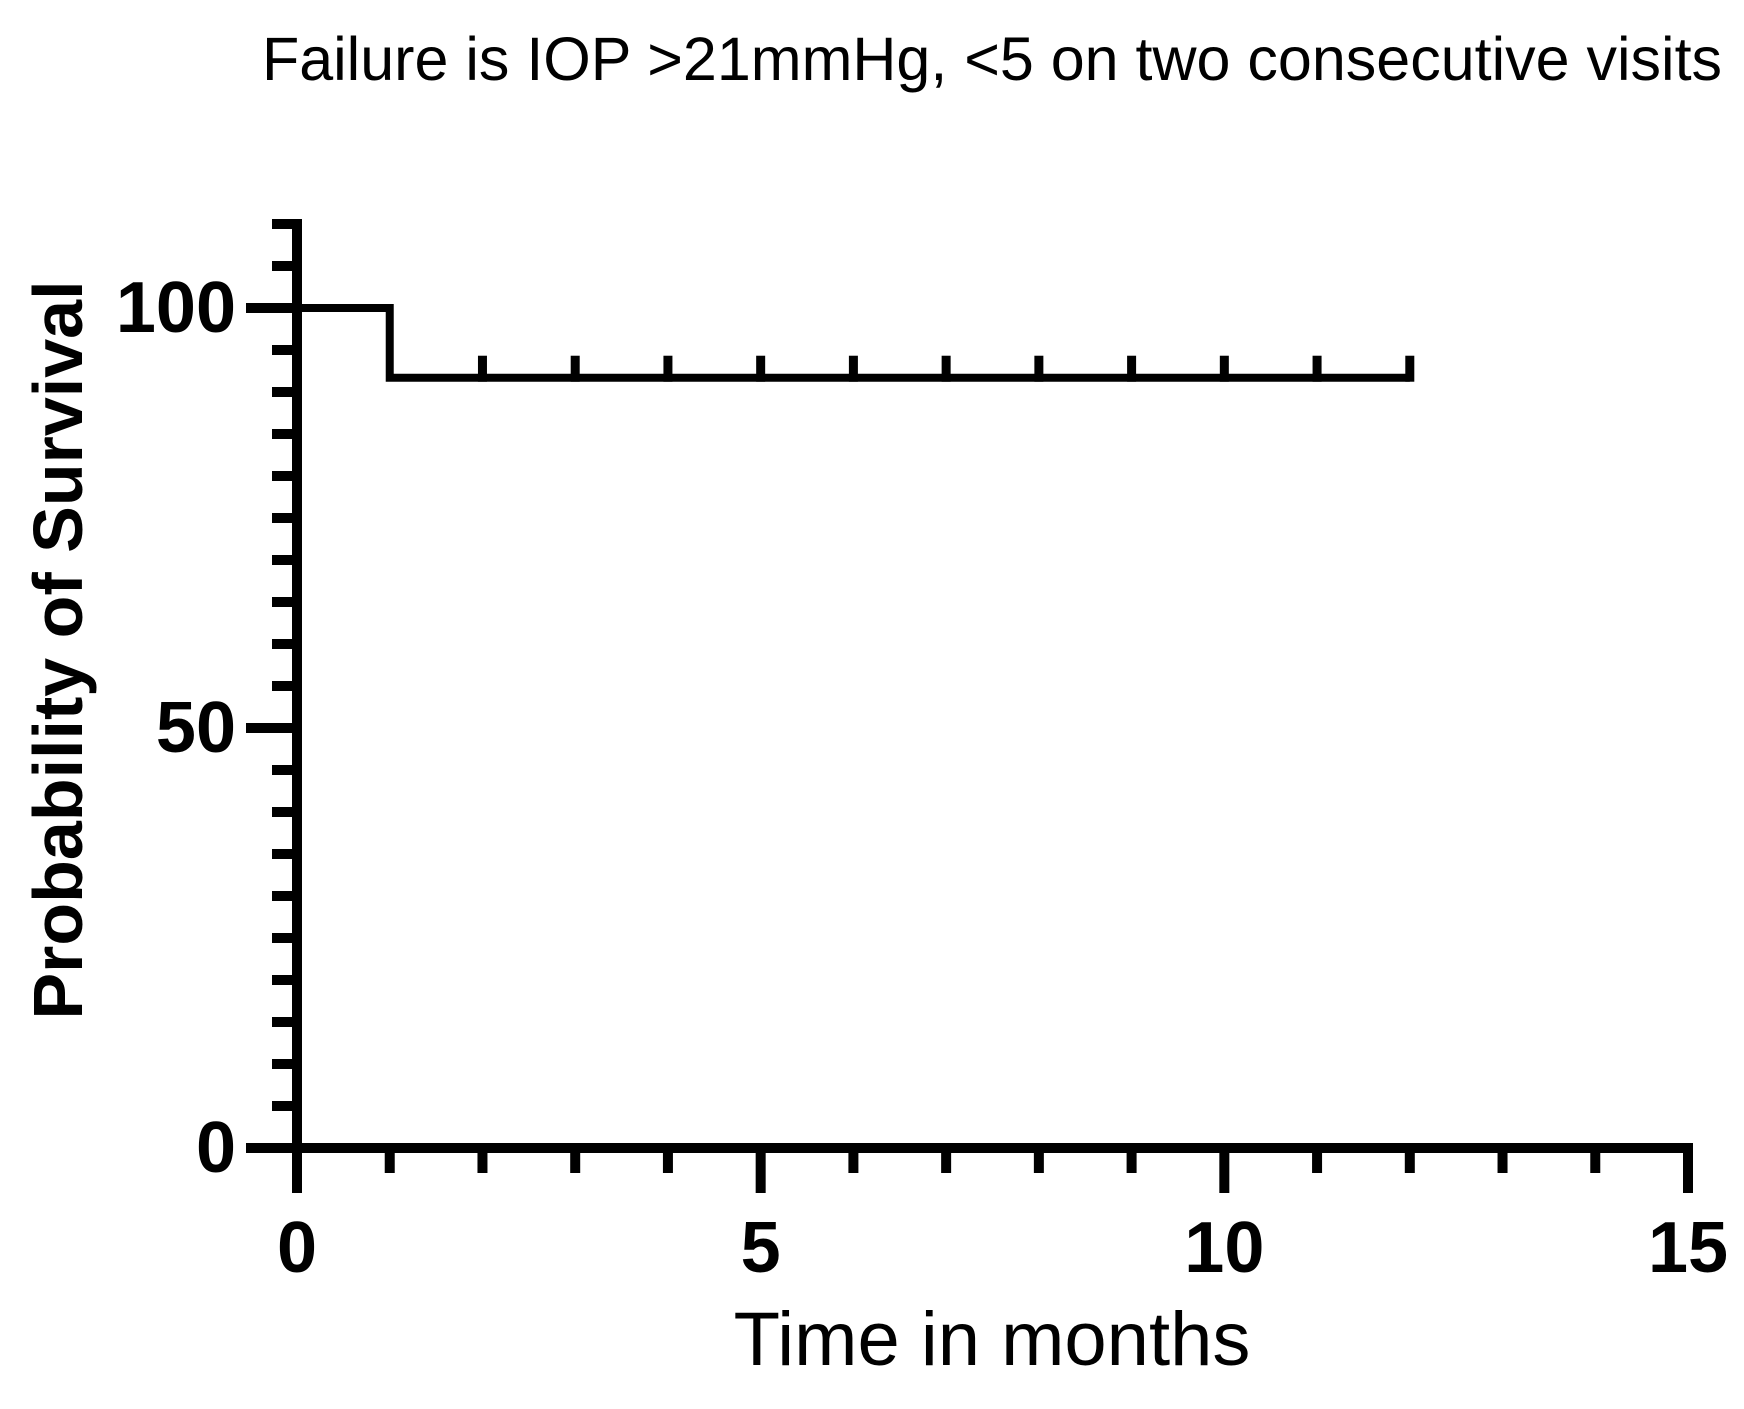 The image size is (1744, 1409). I want to click on x-tick-label: 10, so click(1224, 1248).